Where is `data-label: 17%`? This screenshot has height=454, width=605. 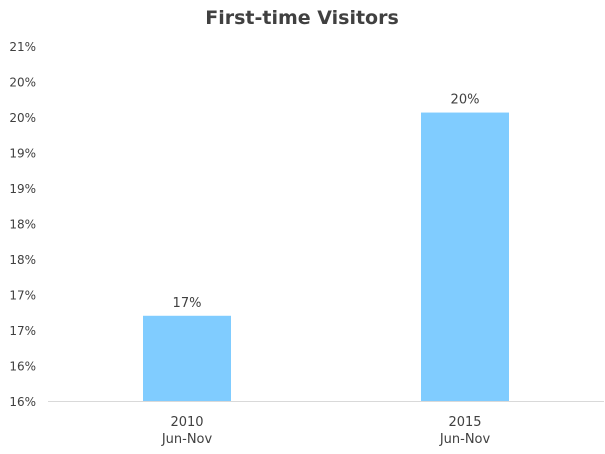 data-label: 17% is located at coordinates (187, 303).